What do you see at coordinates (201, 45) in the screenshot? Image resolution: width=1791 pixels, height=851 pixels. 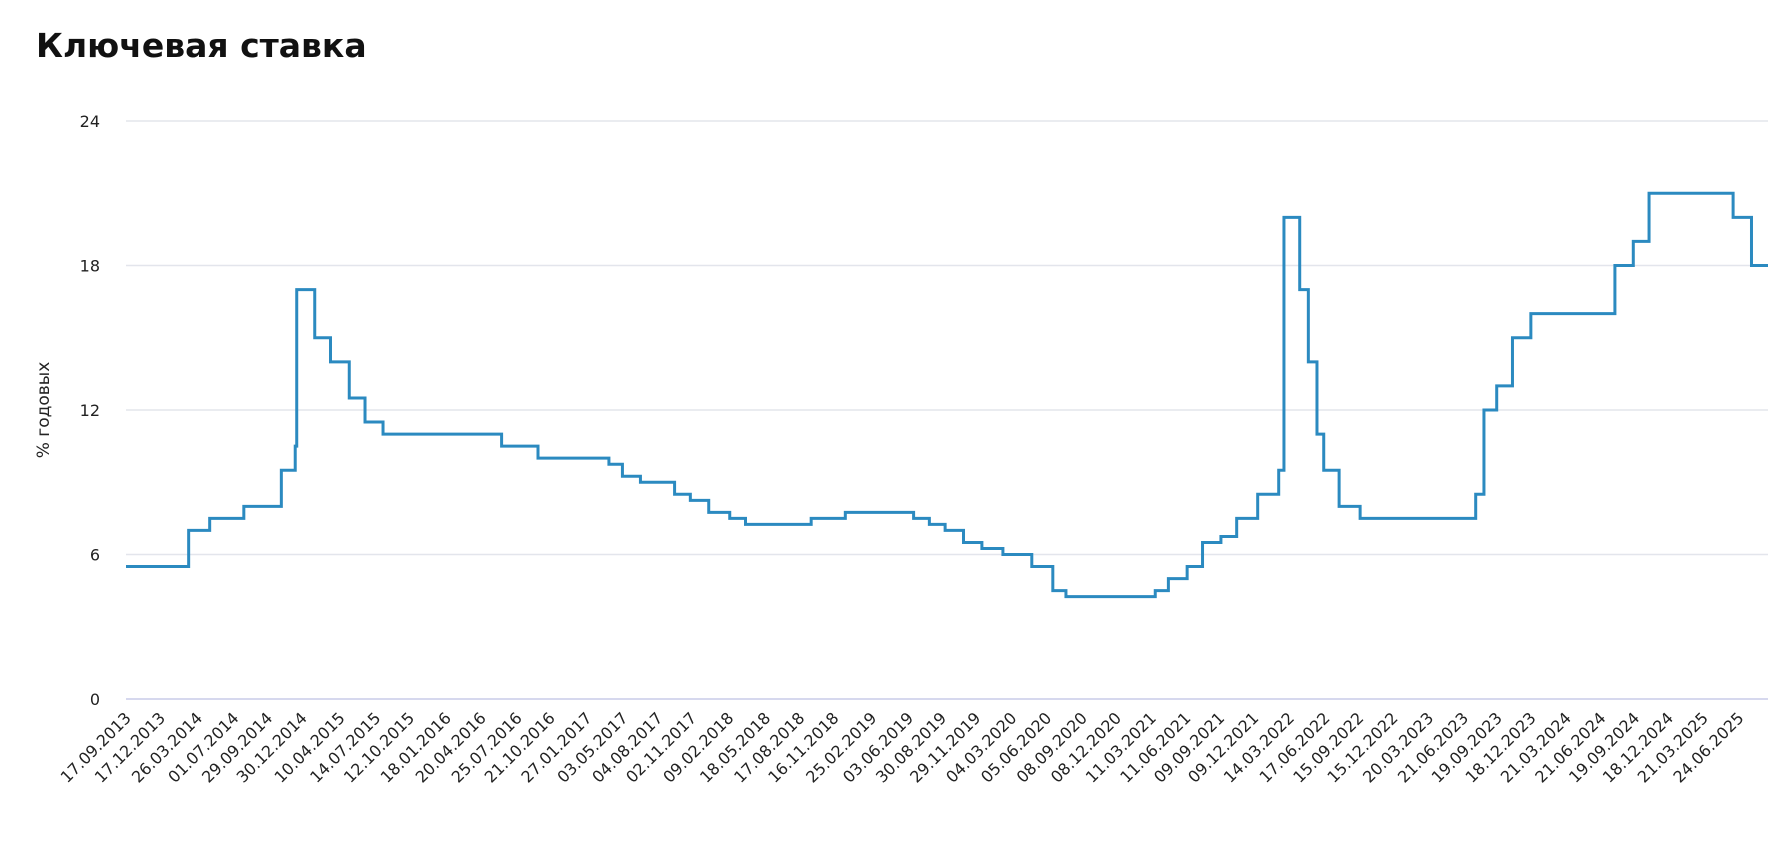 I see `chart-title: Ключевая ставка` at bounding box center [201, 45].